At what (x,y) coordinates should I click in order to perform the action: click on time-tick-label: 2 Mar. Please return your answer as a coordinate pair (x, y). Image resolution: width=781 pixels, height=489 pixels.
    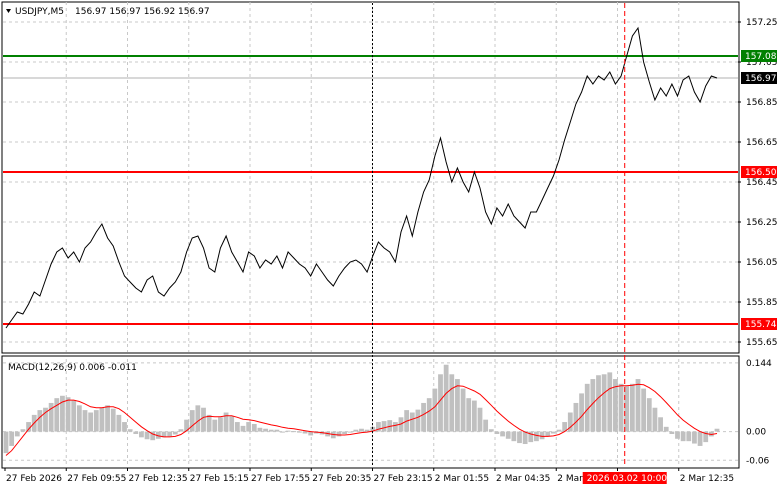
    Looking at the image, I should click on (570, 479).